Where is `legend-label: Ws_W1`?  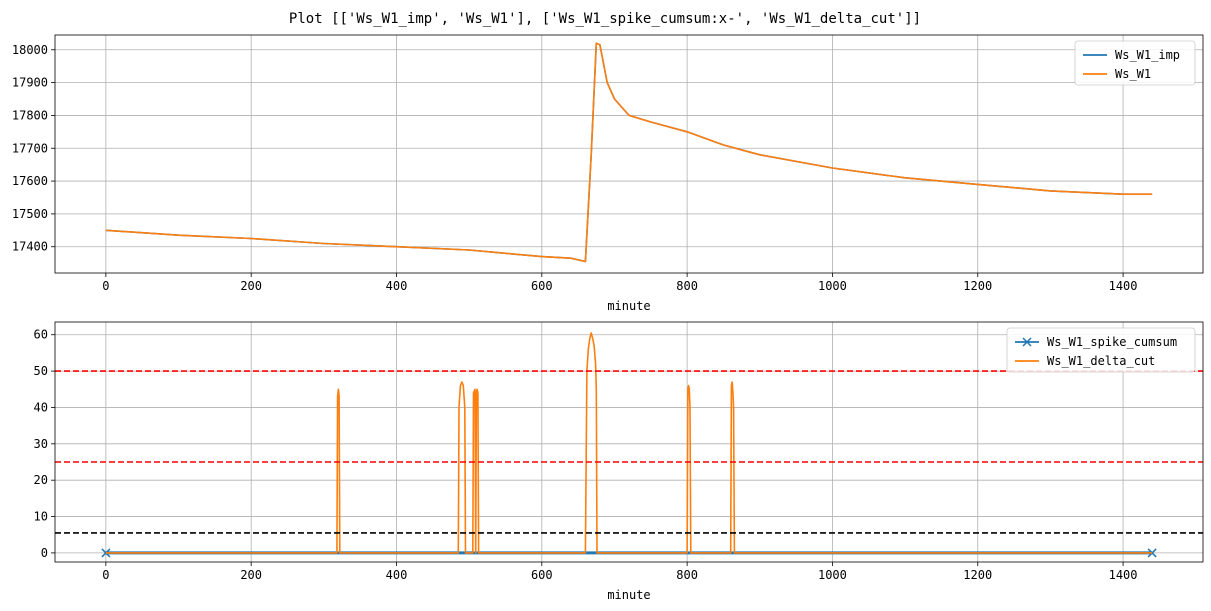 legend-label: Ws_W1 is located at coordinates (1133, 74).